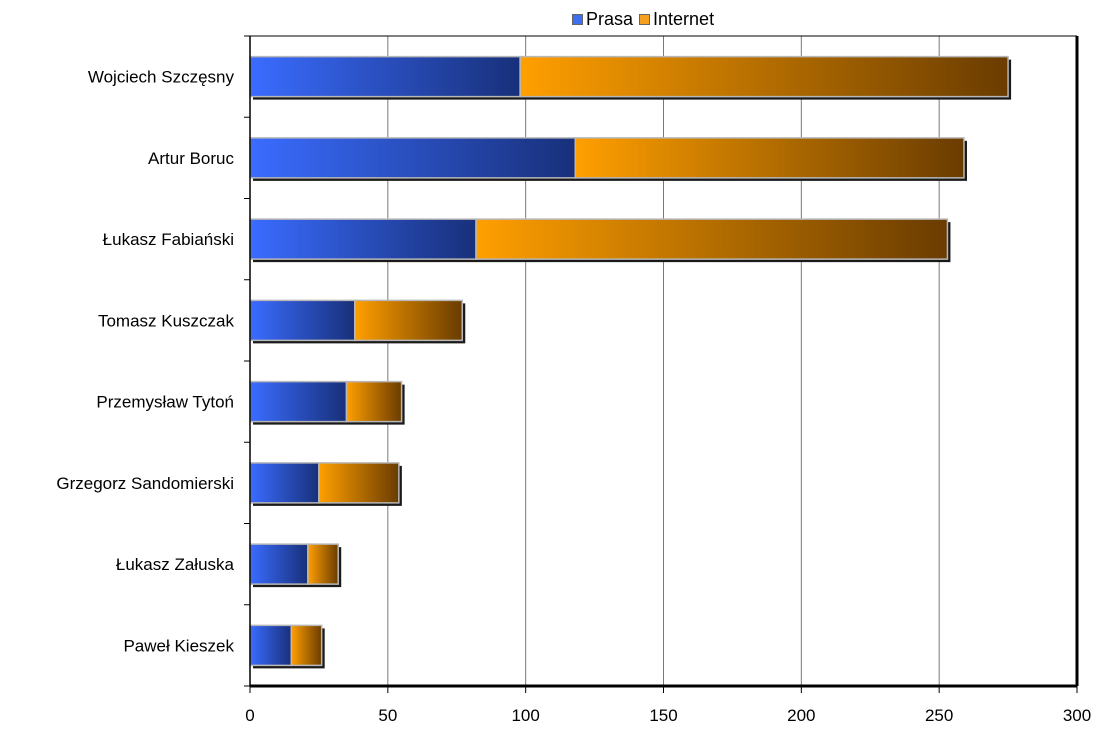 The width and height of the screenshot is (1102, 733). I want to click on x-tick-label: 50, so click(387, 715).